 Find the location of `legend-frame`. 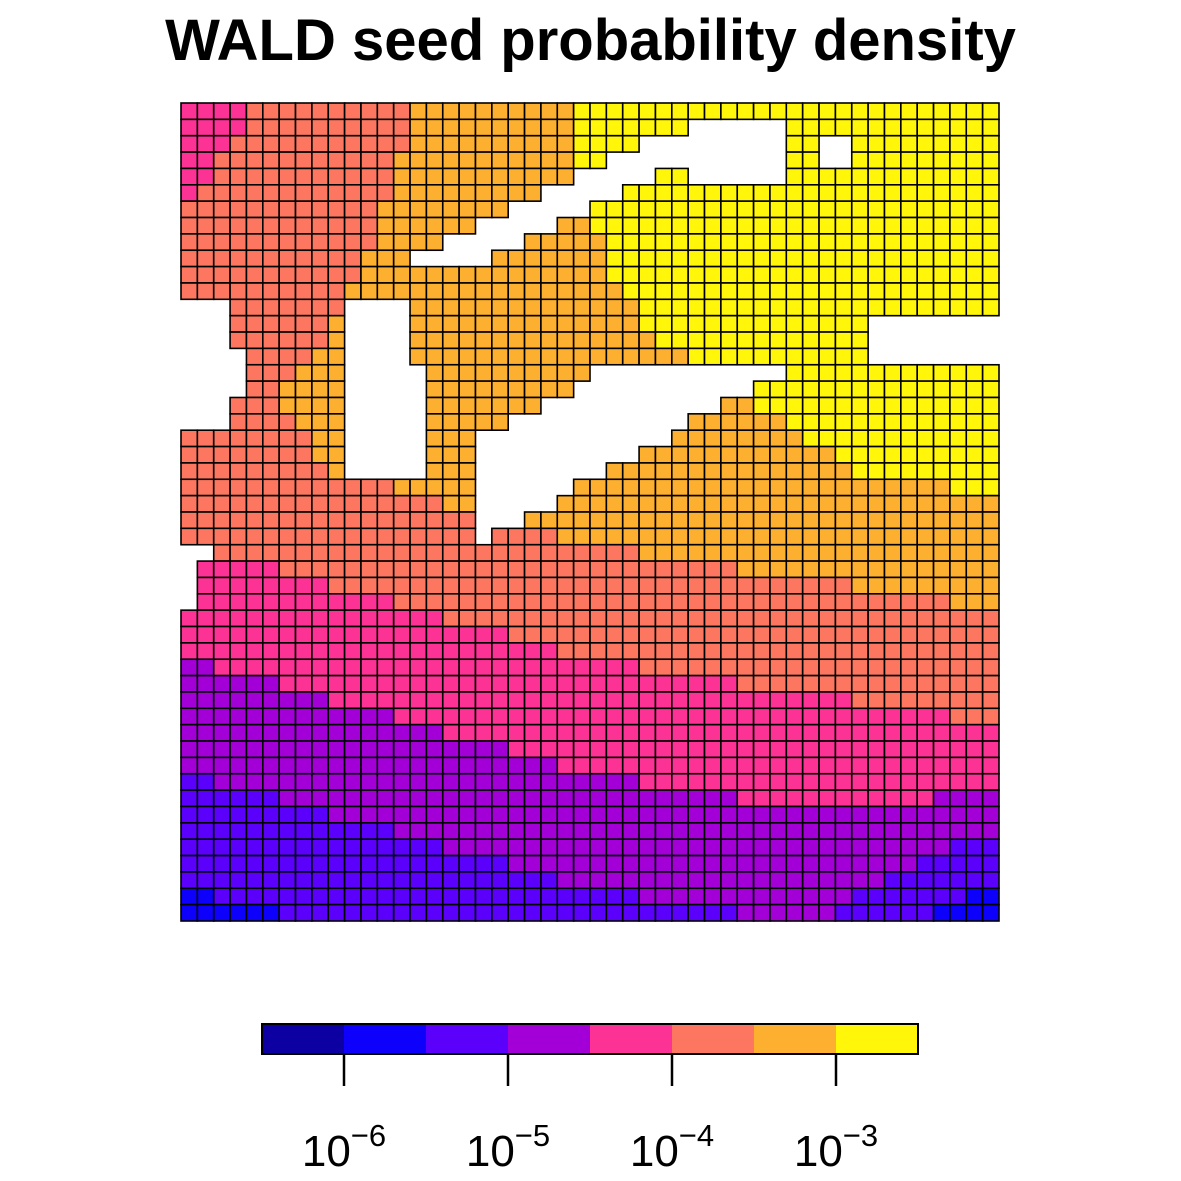

legend-frame is located at coordinates (590, 1039).